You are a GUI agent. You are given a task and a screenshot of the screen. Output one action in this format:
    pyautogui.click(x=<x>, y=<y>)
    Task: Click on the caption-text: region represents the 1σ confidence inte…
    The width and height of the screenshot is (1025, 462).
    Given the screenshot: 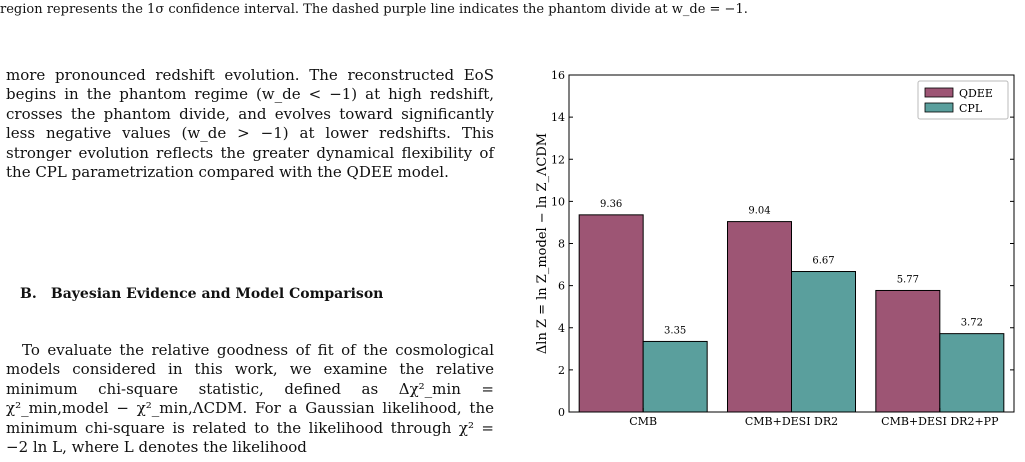 What is the action you would take?
    pyautogui.click(x=374, y=9)
    